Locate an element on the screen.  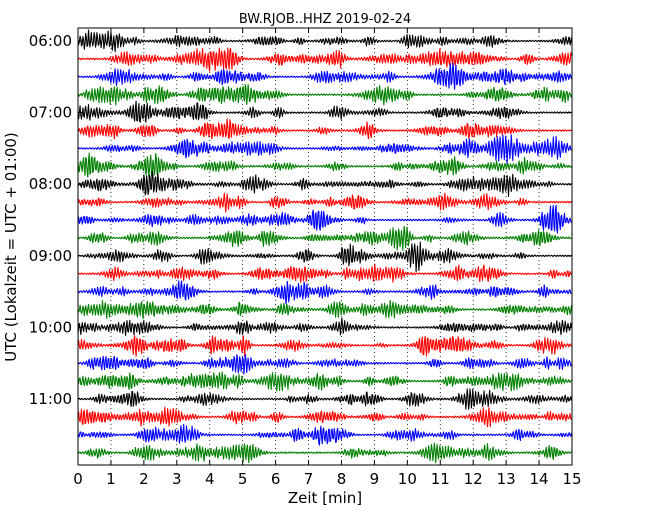
x-tick-label: 4 is located at coordinates (210, 479).